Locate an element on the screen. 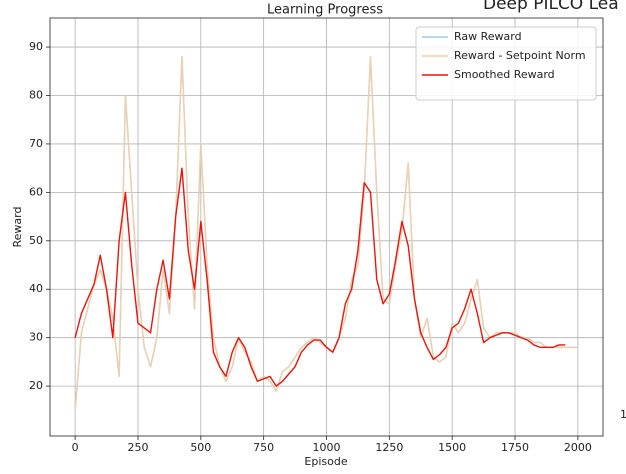  legend-label: Reward - Setpoint Norm is located at coordinates (520, 55).